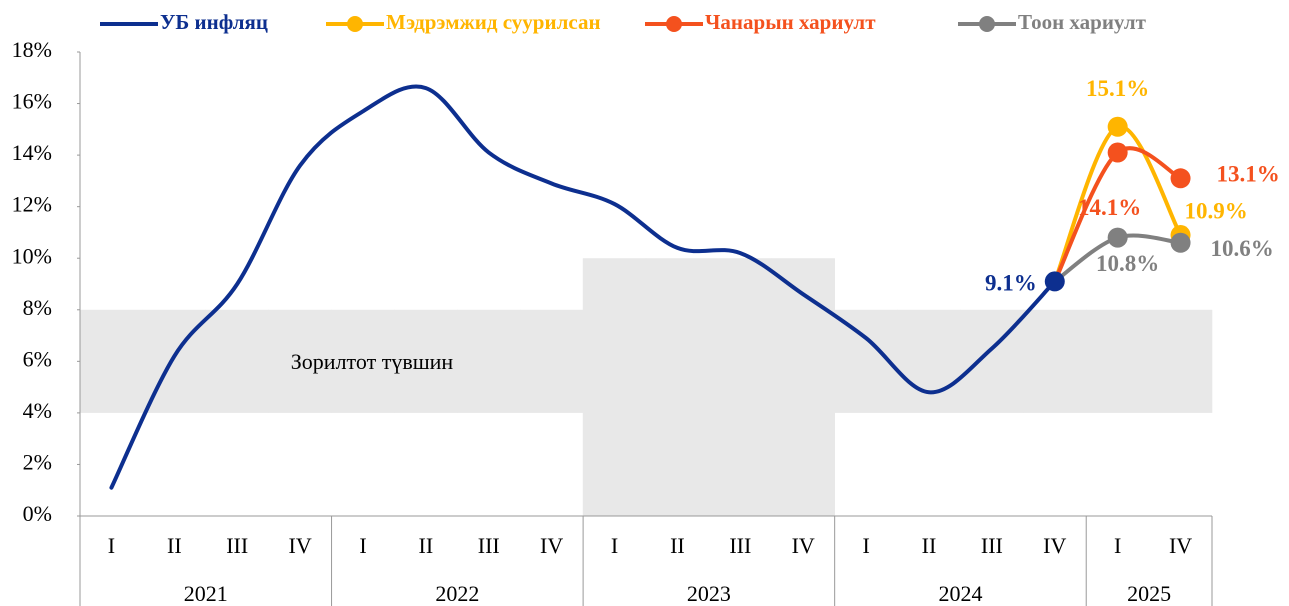  Describe the element at coordinates (960, 593) in the screenshot. I see `x-group-label: 2024` at that location.